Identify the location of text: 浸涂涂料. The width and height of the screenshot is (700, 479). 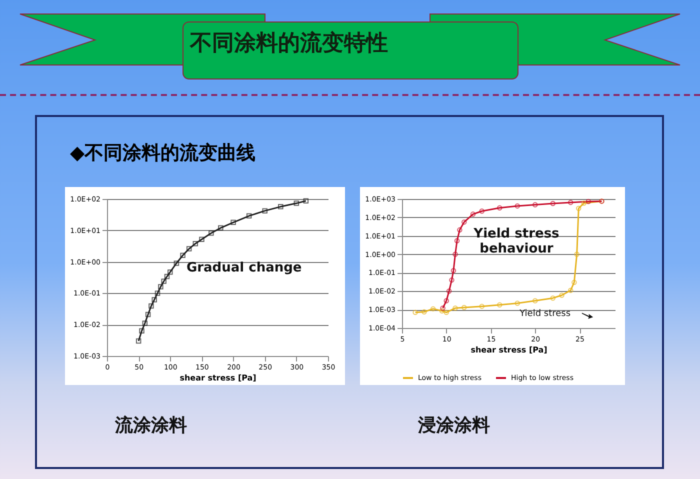
(454, 425).